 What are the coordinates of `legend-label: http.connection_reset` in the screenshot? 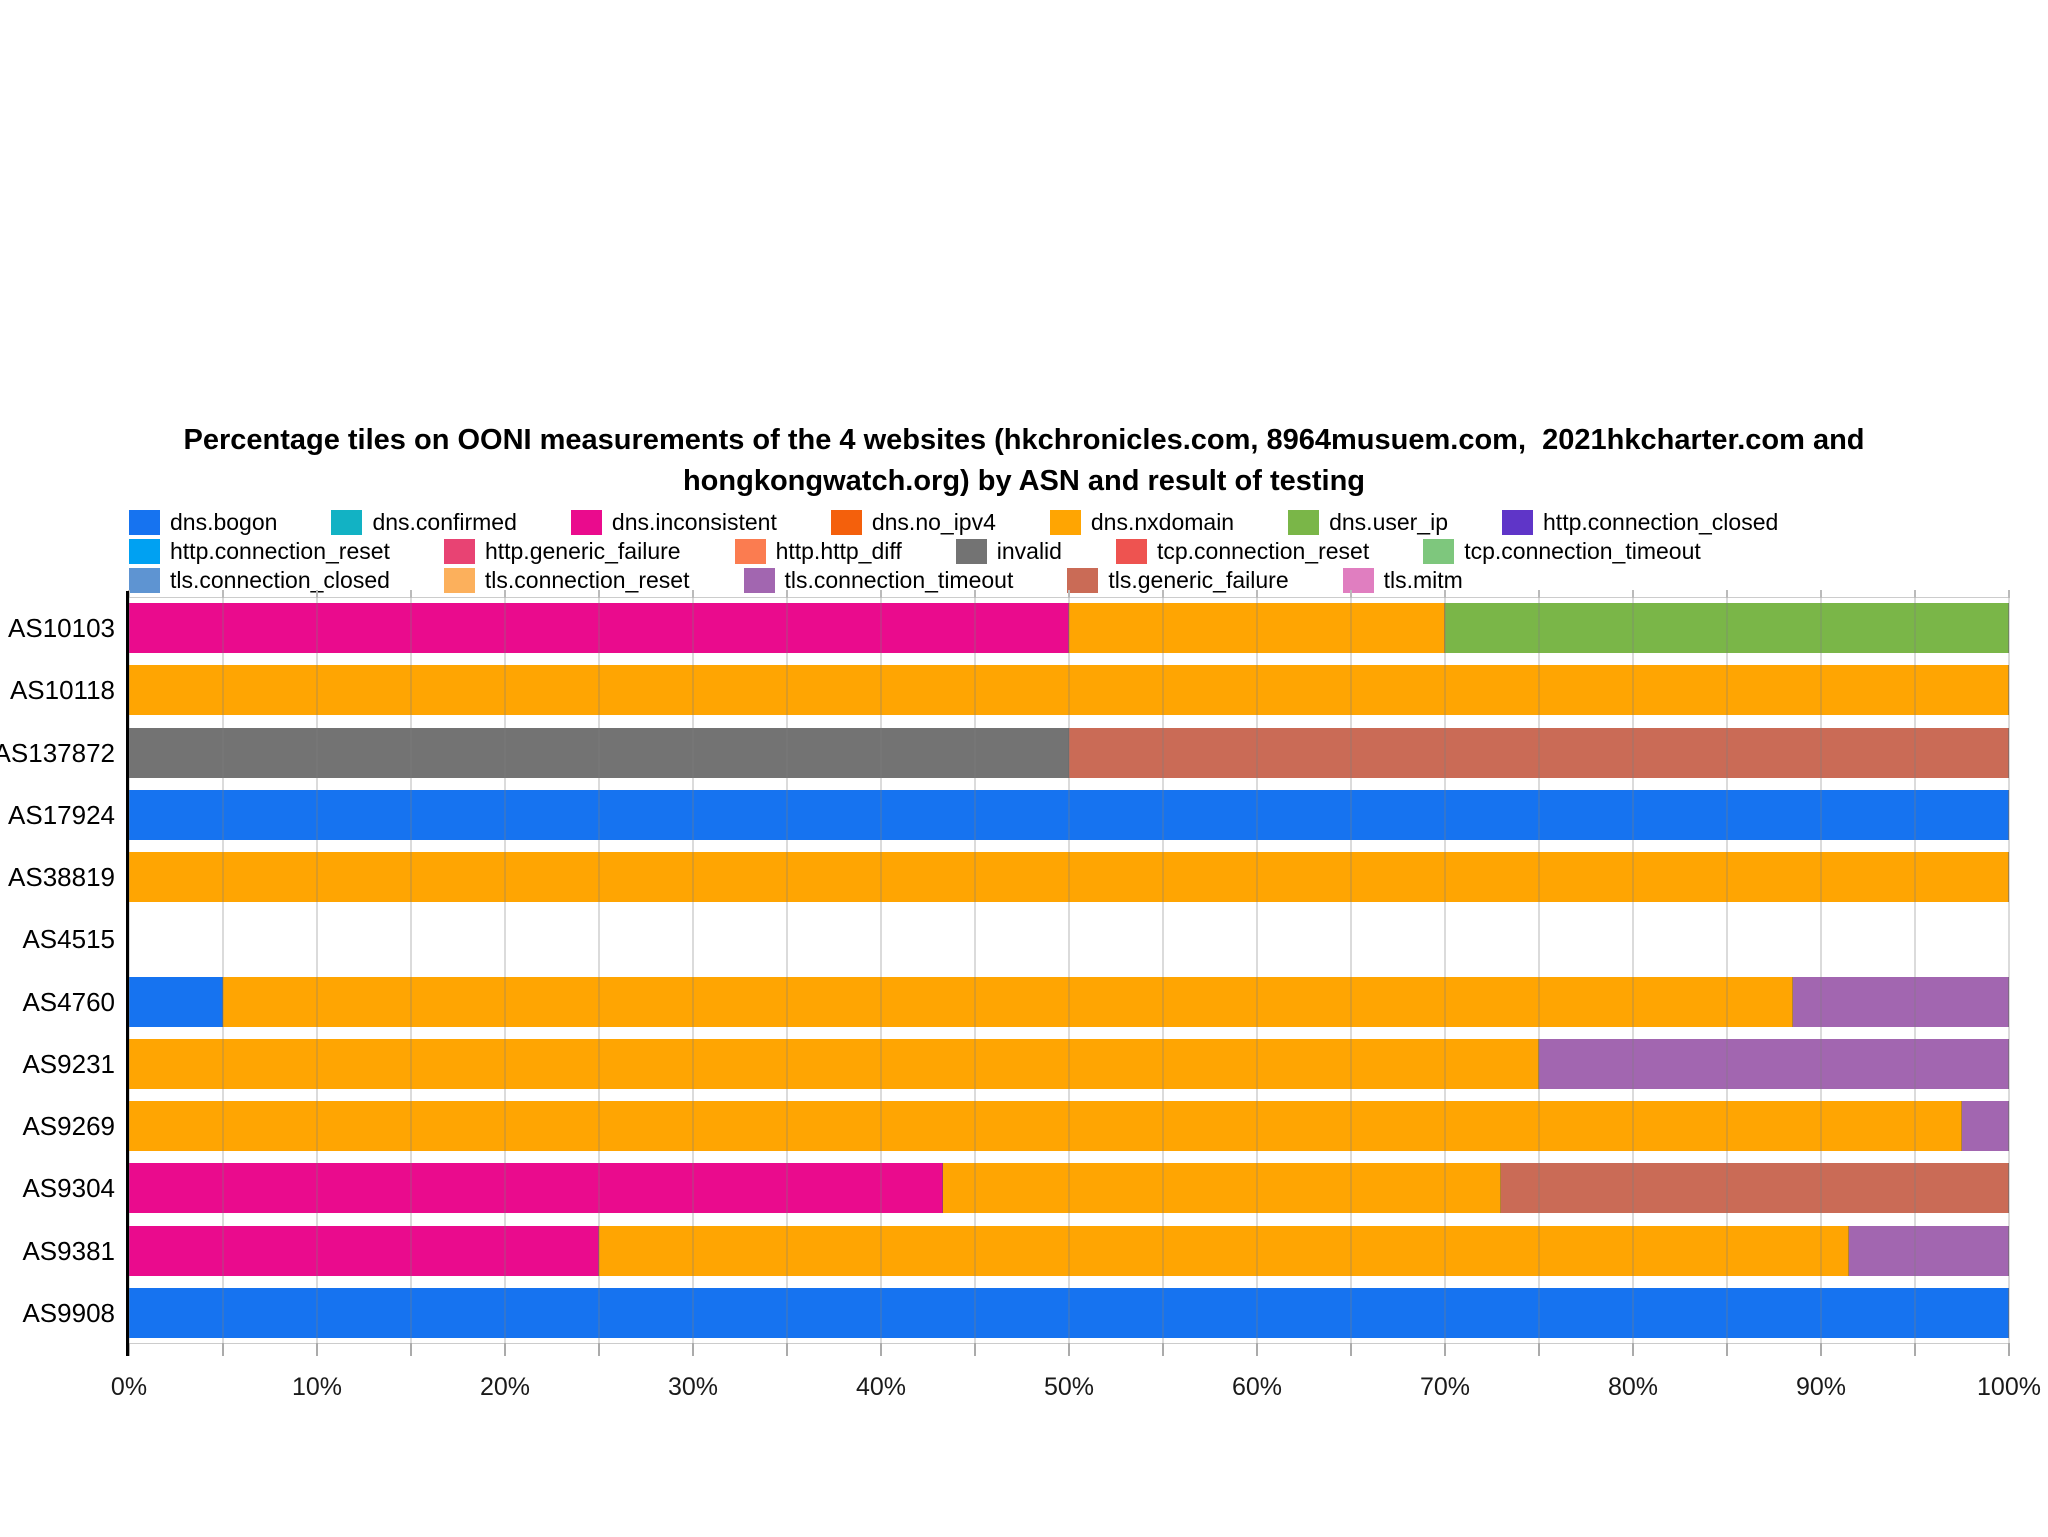 It's located at (280, 551).